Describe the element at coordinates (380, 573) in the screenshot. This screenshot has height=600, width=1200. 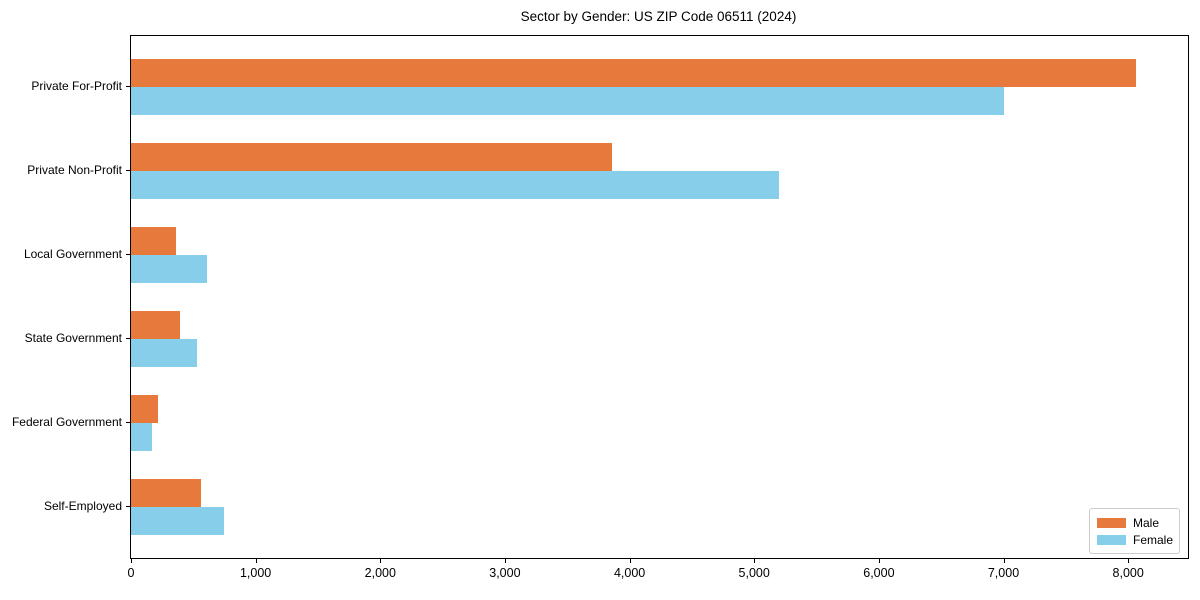
I see `x-axis-tick-label: 2,000` at that location.